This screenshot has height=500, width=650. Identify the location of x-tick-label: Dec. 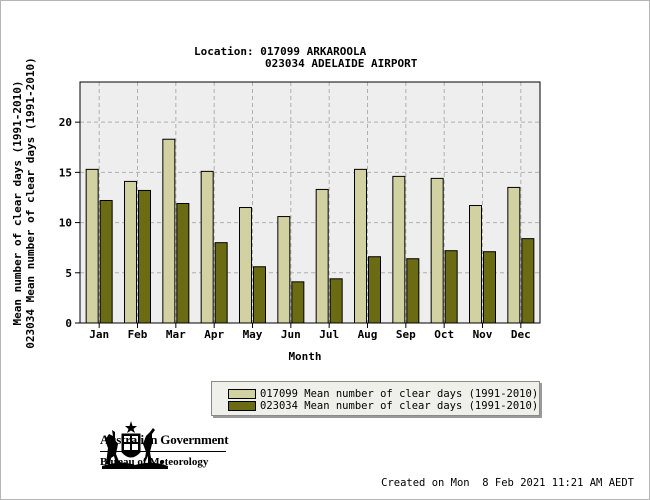
(521, 334).